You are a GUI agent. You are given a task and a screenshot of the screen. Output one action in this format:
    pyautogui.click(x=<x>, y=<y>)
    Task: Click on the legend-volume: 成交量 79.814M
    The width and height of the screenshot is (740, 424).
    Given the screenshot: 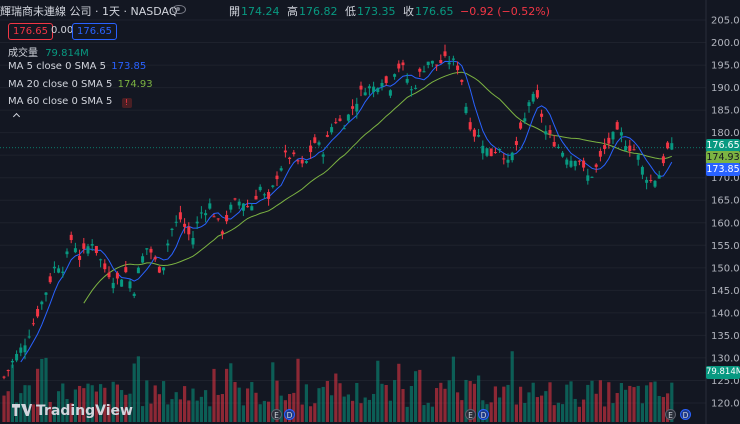 What is the action you would take?
    pyautogui.click(x=48, y=51)
    